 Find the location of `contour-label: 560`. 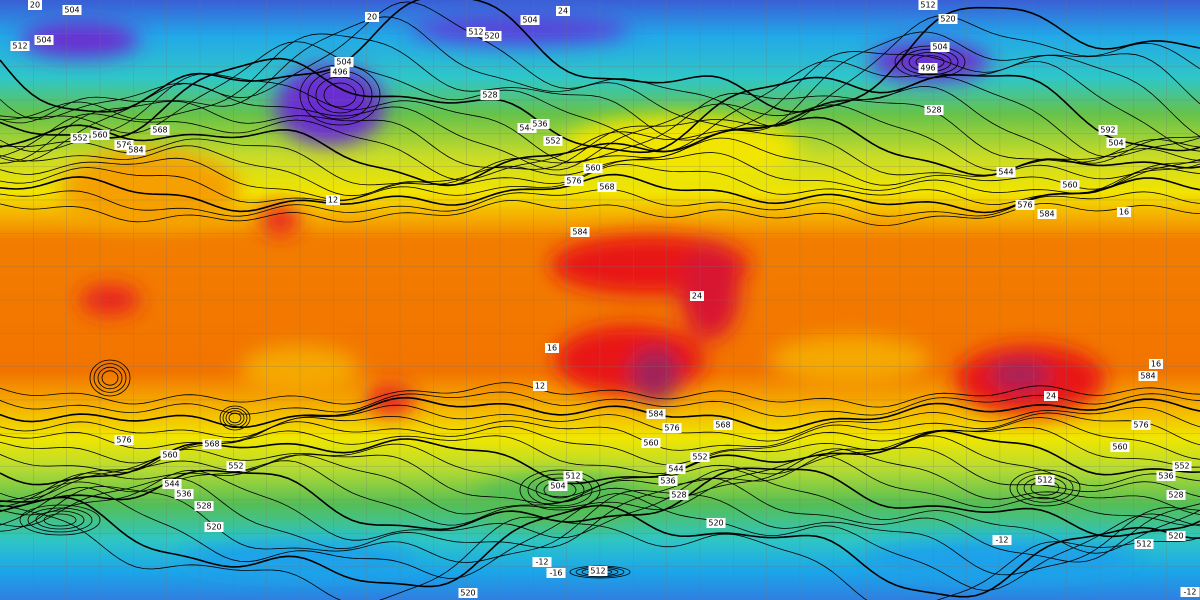

contour-label: 560 is located at coordinates (1069, 185).